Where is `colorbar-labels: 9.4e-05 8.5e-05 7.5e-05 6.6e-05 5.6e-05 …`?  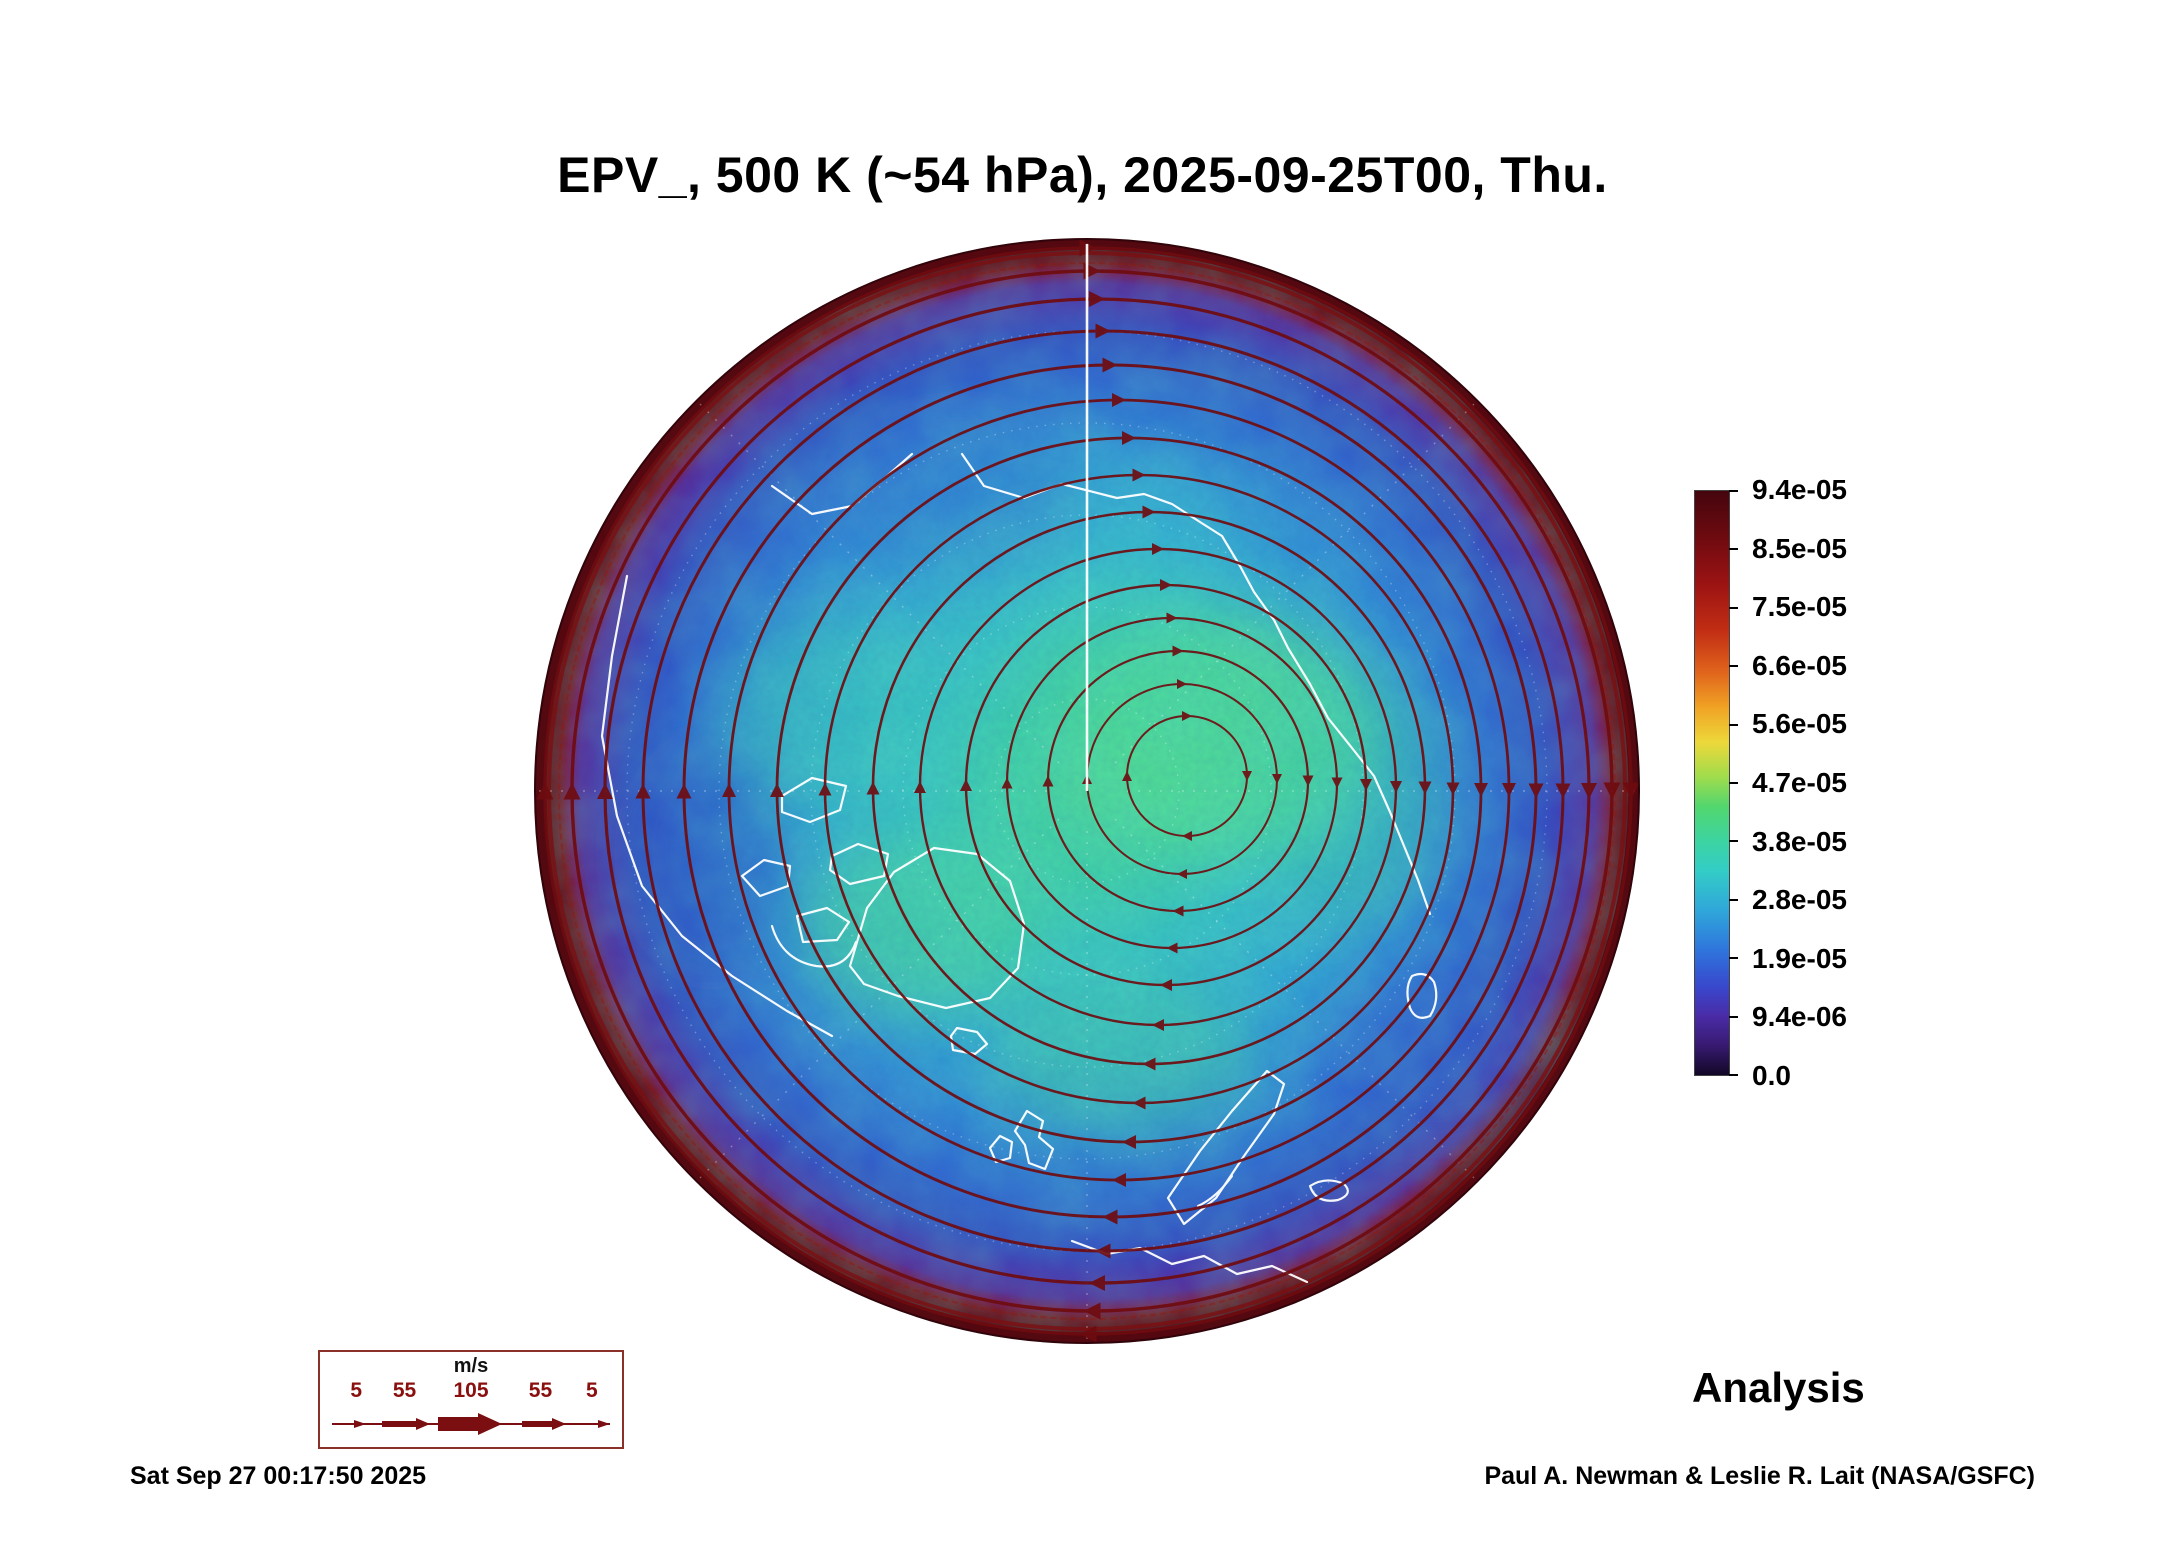
colorbar-labels: 9.4e-05 8.5e-05 7.5e-05 6.6e-05 5.6e-05 … is located at coordinates (1837, 782).